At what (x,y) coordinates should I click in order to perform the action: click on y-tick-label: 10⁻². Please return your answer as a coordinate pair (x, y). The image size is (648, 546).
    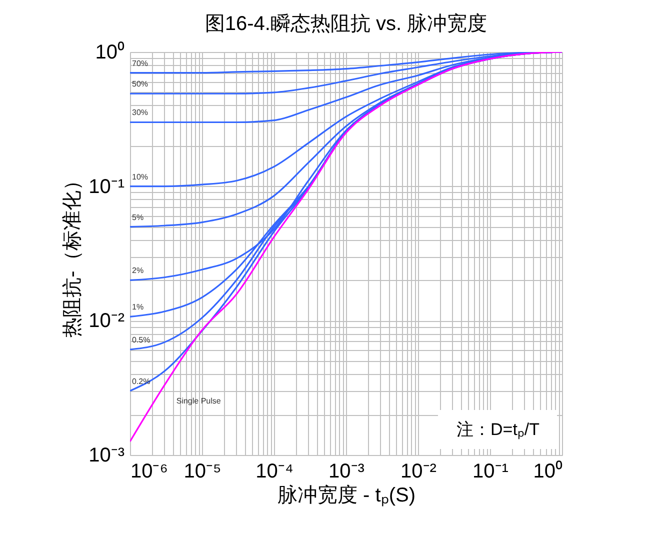
    Looking at the image, I should click on (106, 321).